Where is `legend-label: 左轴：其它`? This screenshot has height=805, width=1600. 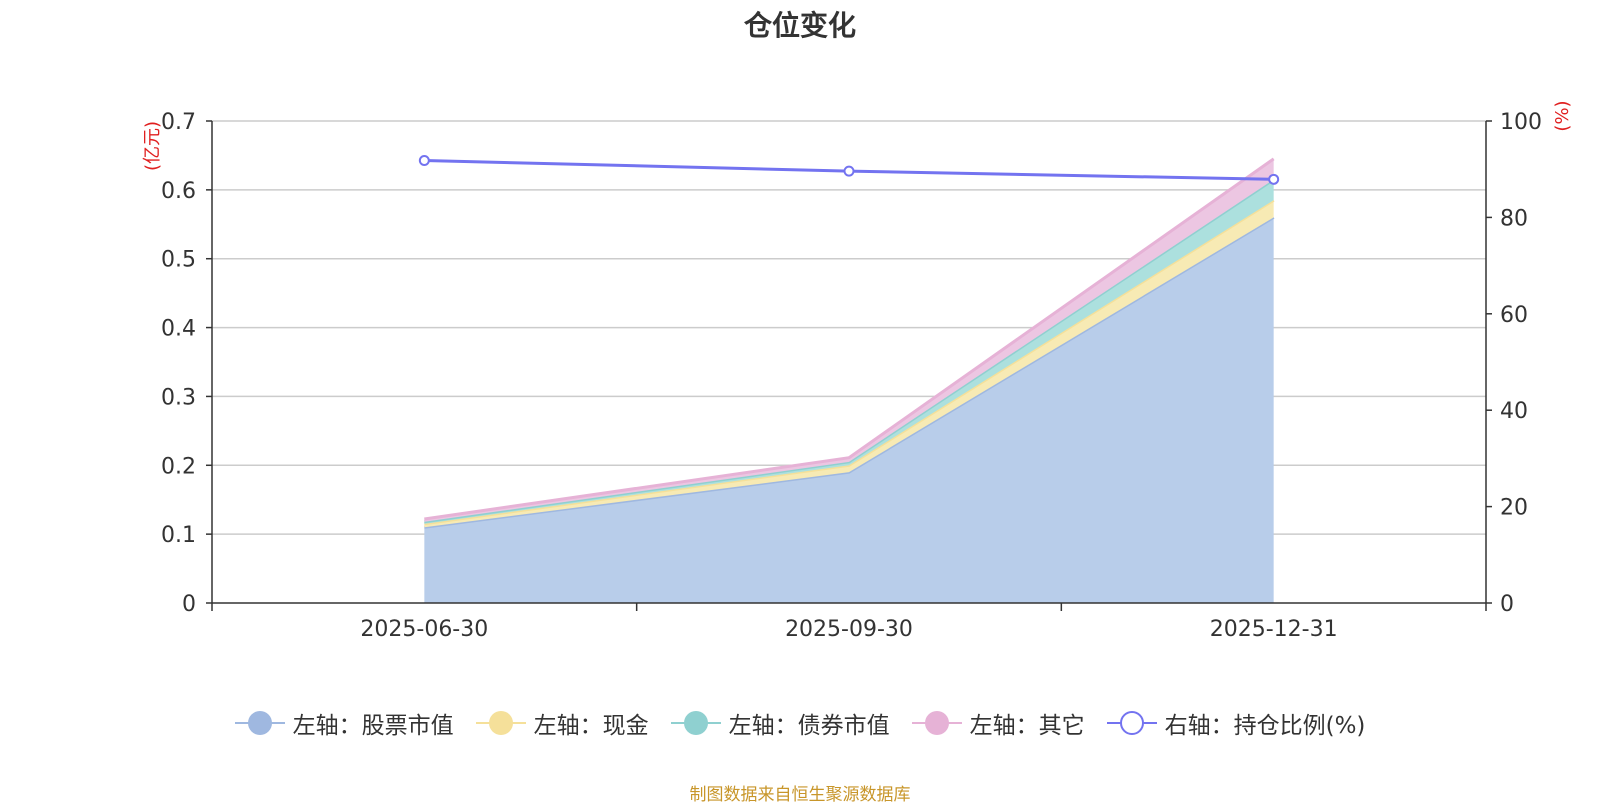 legend-label: 左轴：其它 is located at coordinates (1027, 726).